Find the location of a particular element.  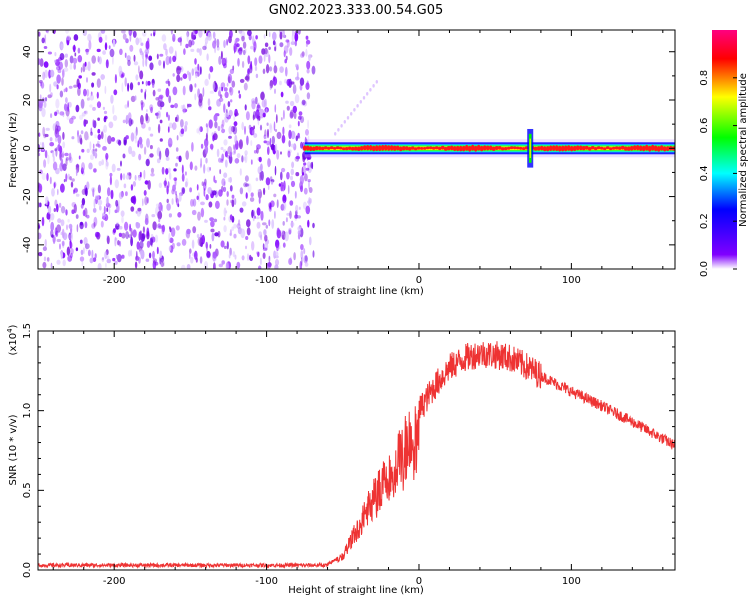

spectrogram-y-tick-label: -40 is located at coordinates (27, 245).